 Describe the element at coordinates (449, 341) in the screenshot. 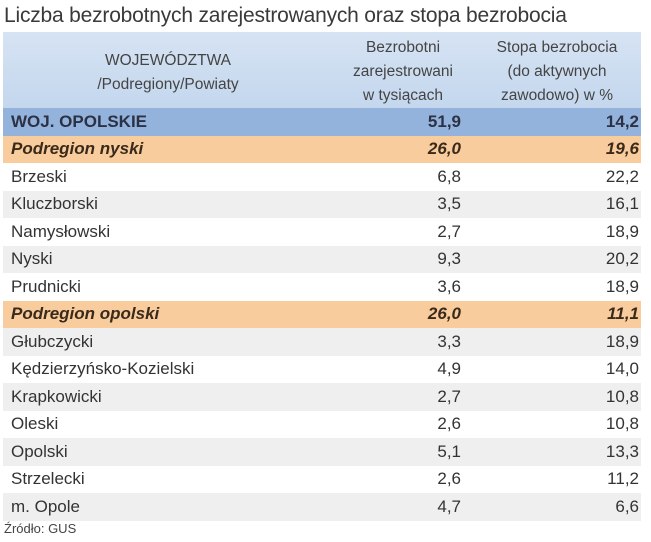

I see `row-unemployed: 3,3` at that location.